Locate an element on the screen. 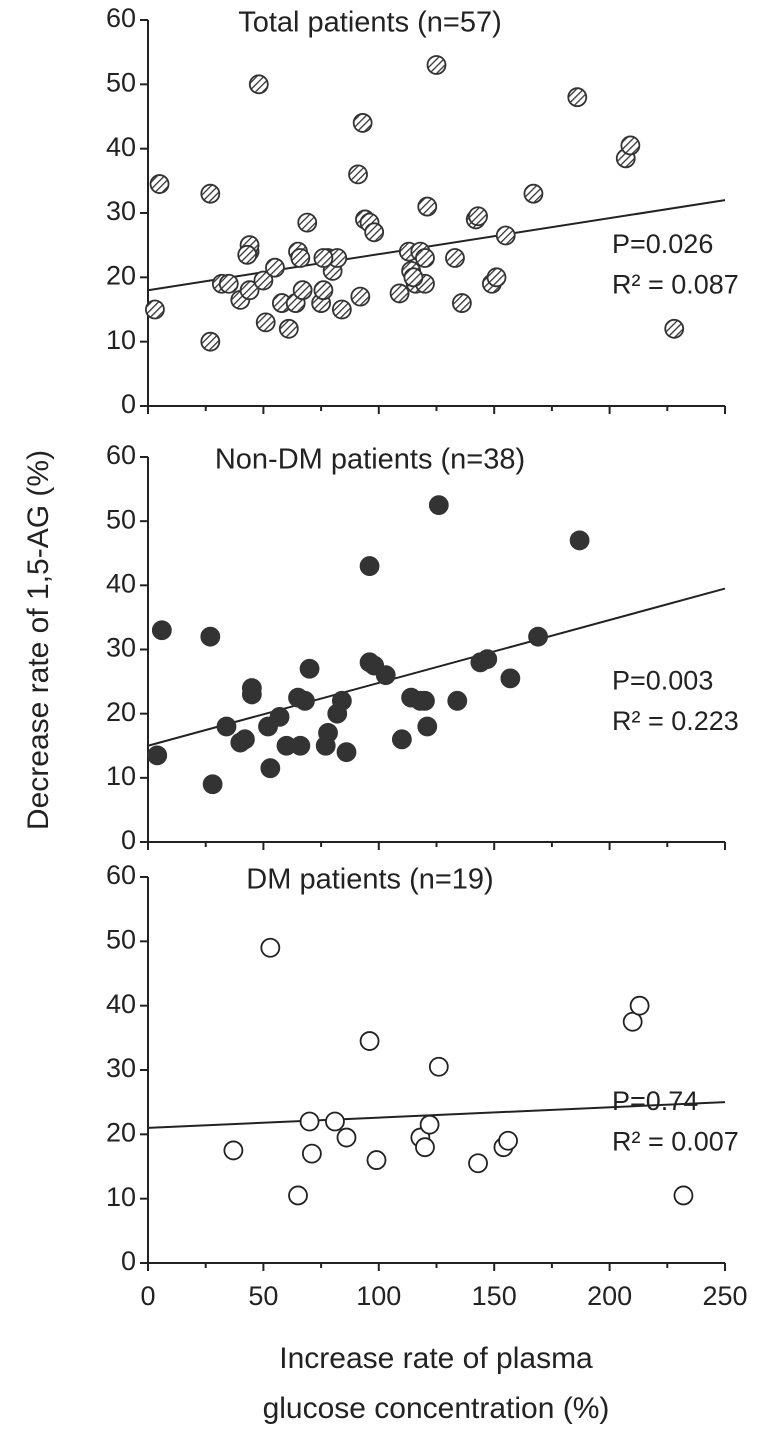  x-tick-label: 100 is located at coordinates (378, 1296).